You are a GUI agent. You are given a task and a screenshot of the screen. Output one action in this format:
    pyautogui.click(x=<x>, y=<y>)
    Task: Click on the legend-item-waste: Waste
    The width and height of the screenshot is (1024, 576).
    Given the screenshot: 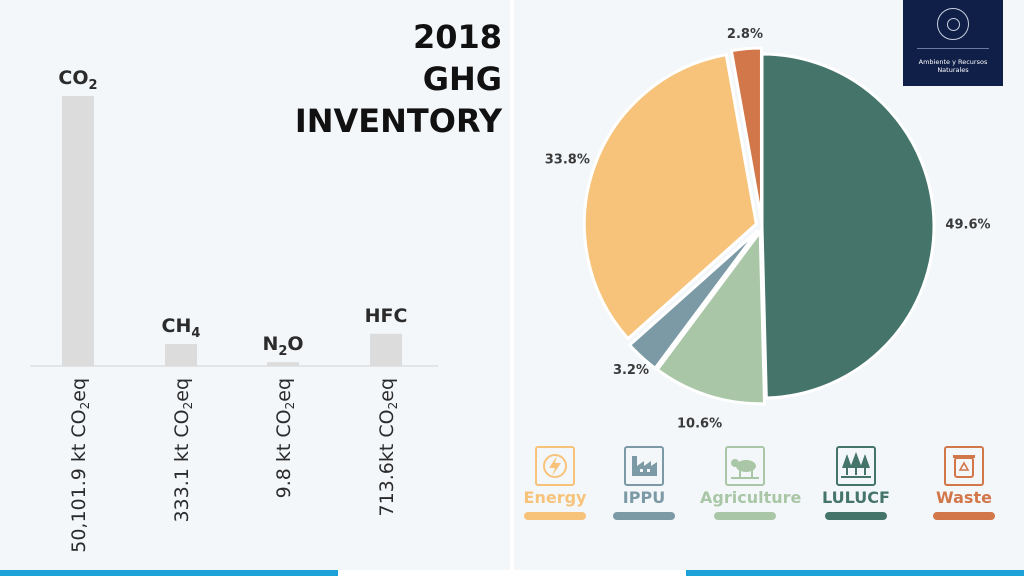 What is the action you would take?
    pyautogui.click(x=964, y=483)
    